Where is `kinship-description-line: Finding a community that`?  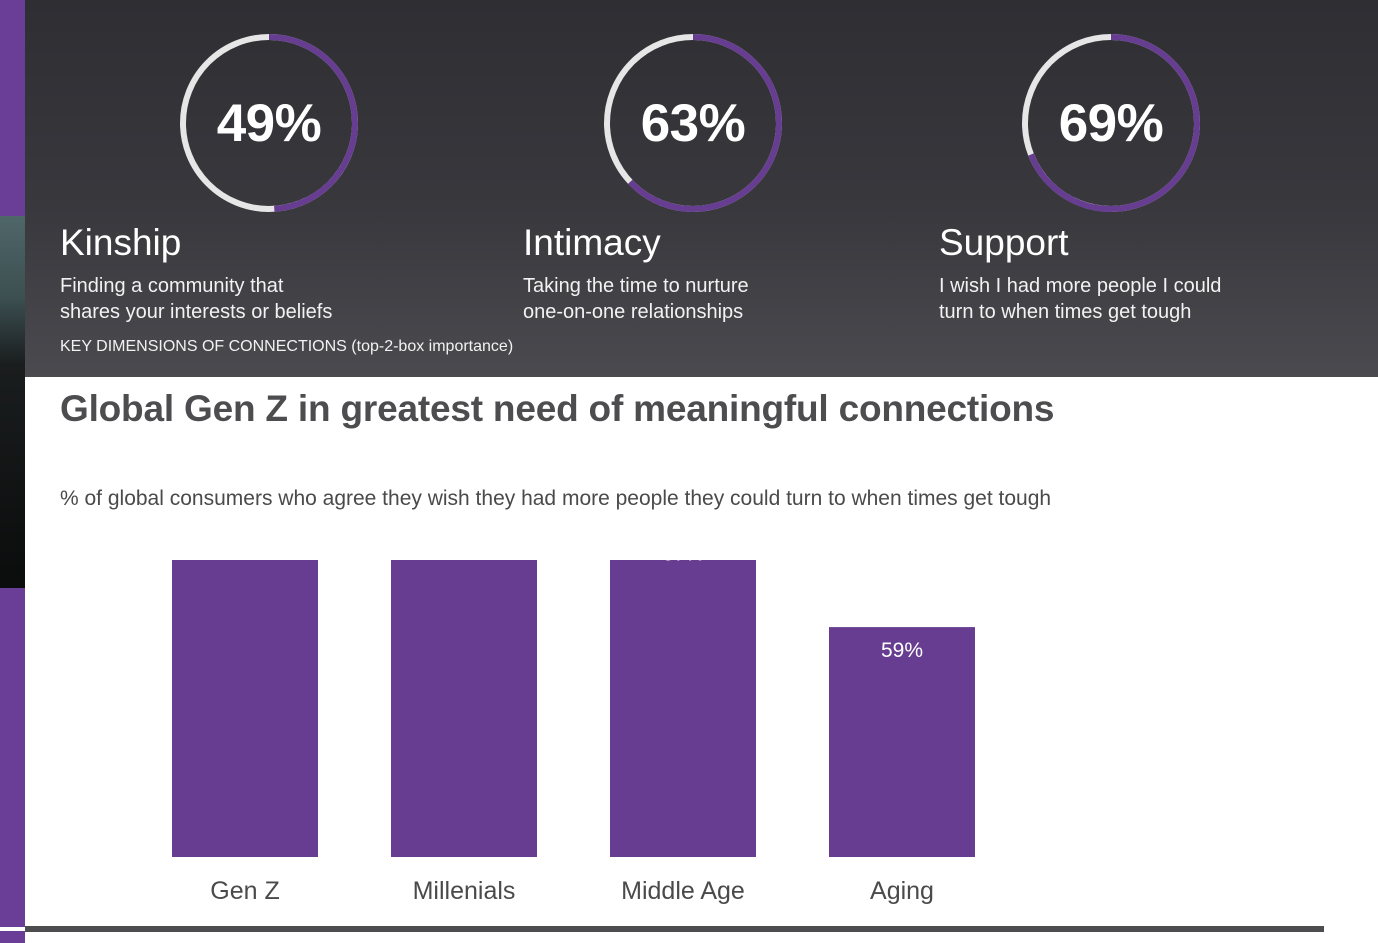 kinship-description-line: Finding a community that is located at coordinates (172, 286).